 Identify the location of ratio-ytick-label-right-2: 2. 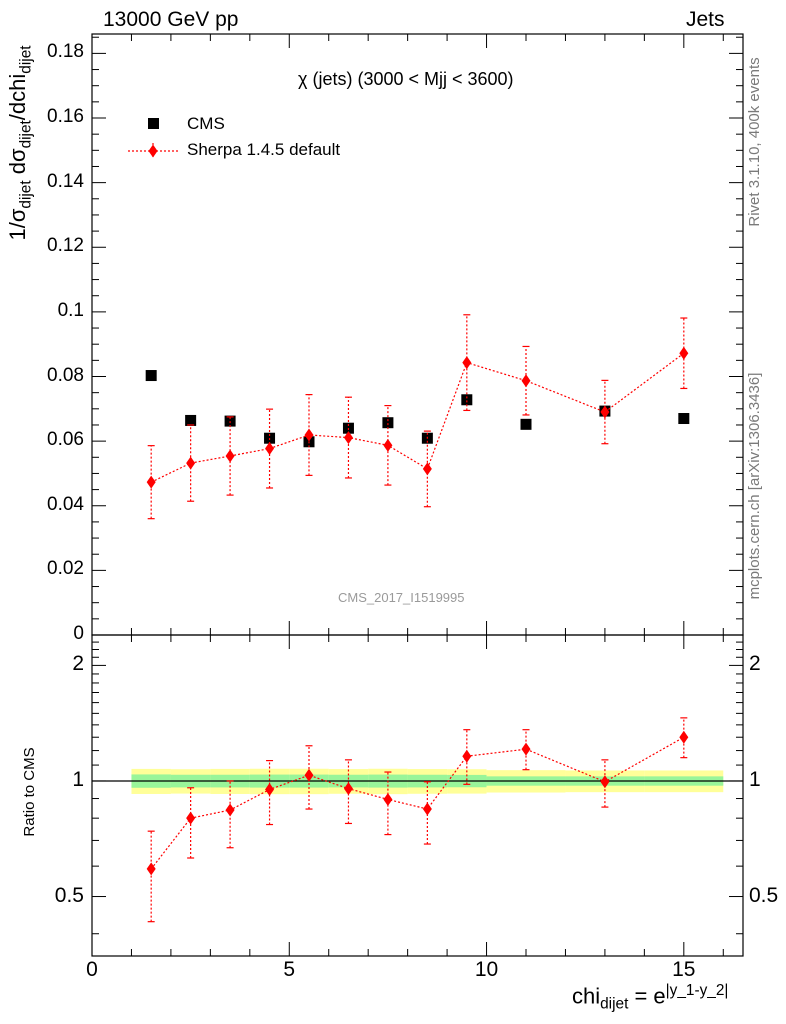
(755, 664).